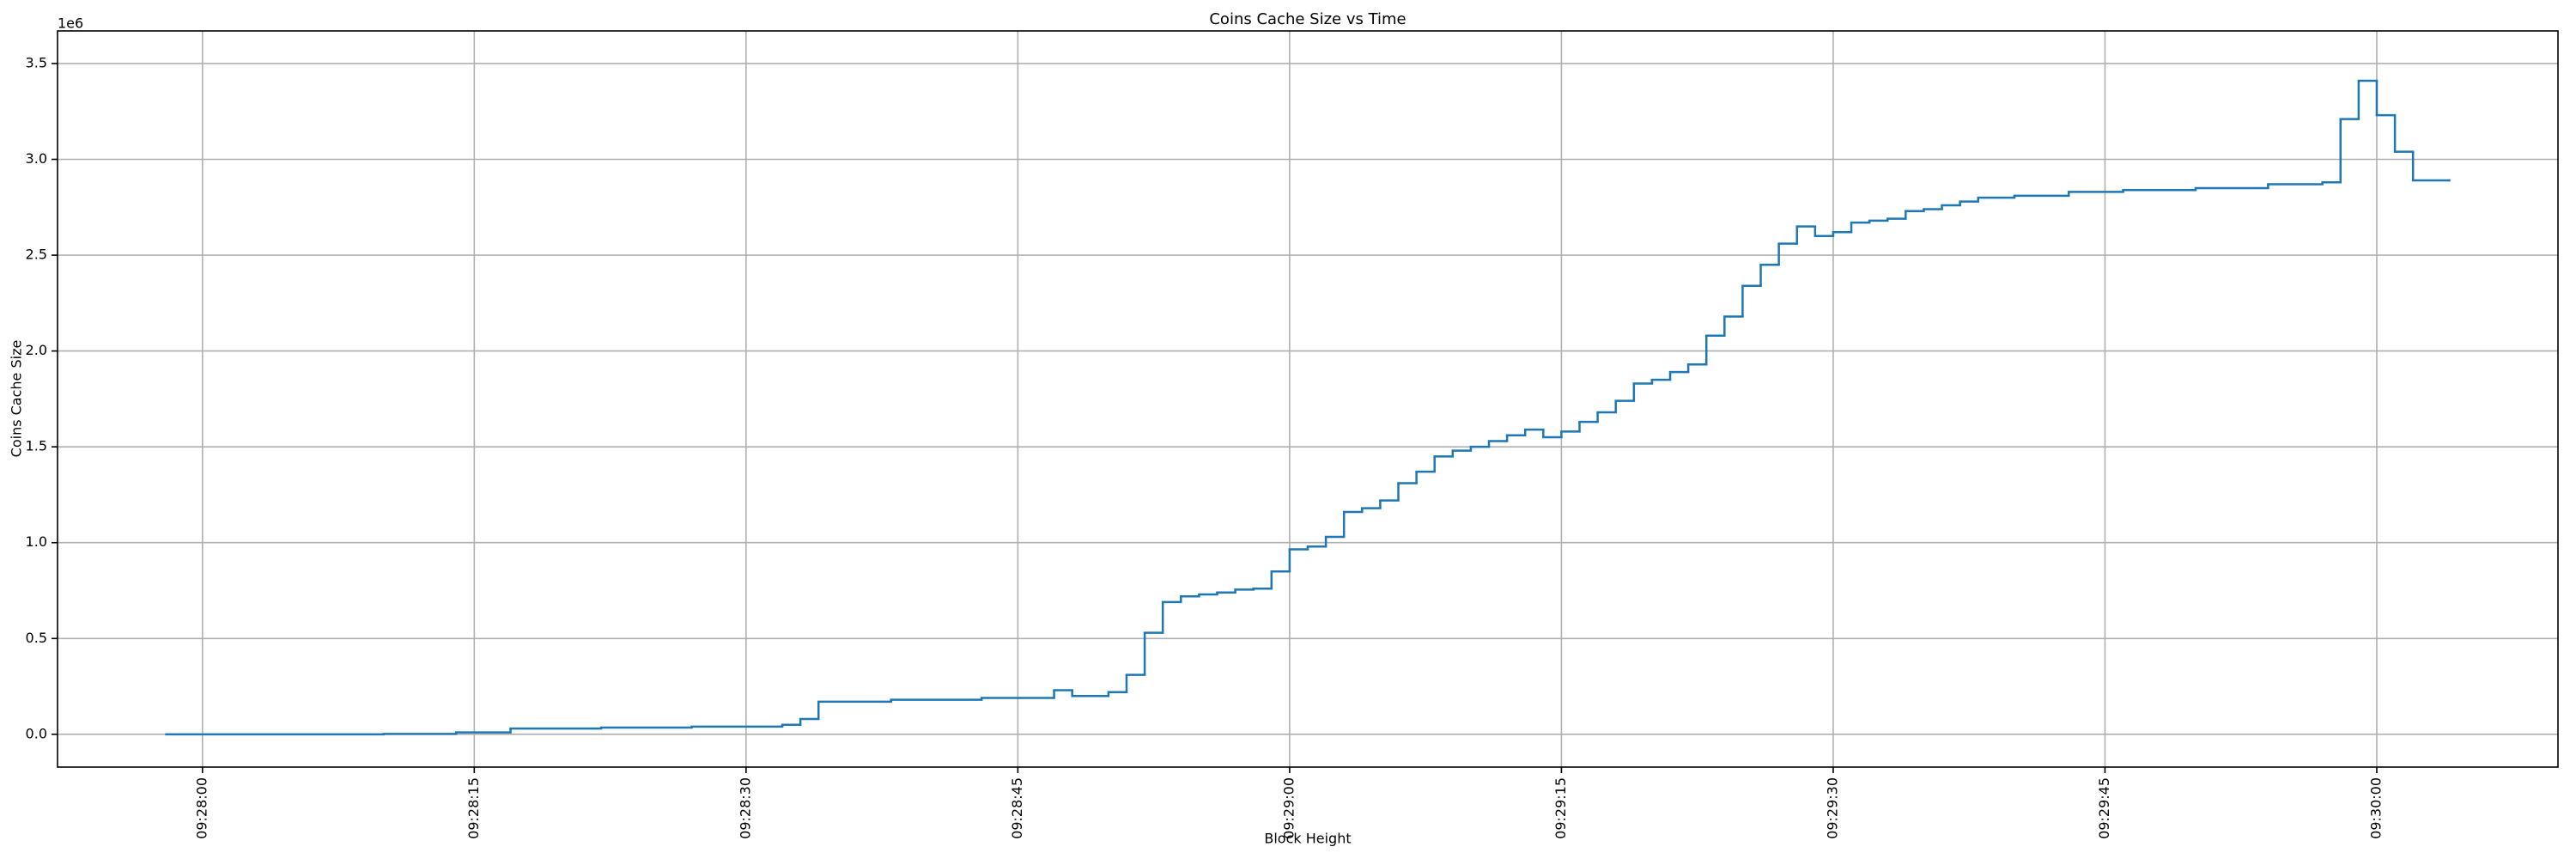 Image resolution: width=2576 pixels, height=859 pixels. What do you see at coordinates (474, 808) in the screenshot?
I see `x-tick-label: 09:28:15` at bounding box center [474, 808].